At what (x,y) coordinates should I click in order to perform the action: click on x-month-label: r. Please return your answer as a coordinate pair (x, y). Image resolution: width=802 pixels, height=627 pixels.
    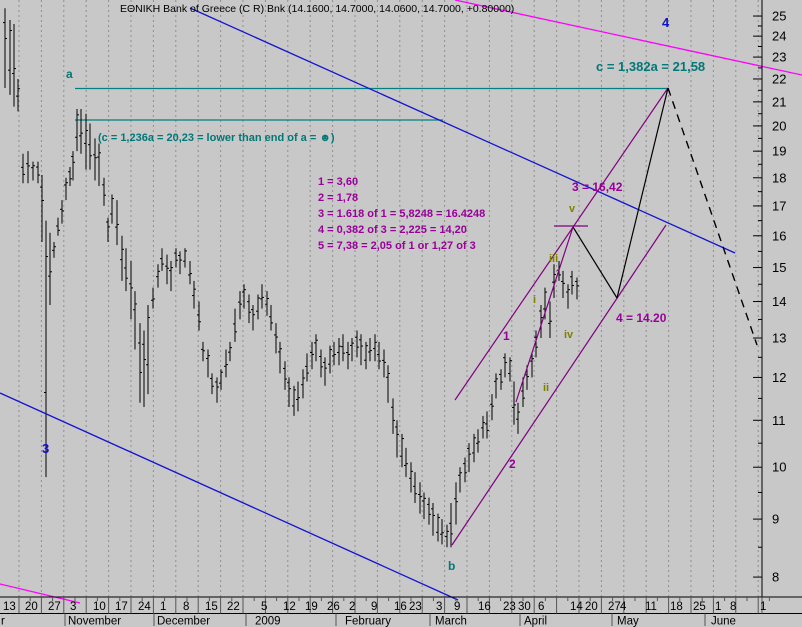
    Looking at the image, I should click on (3, 621).